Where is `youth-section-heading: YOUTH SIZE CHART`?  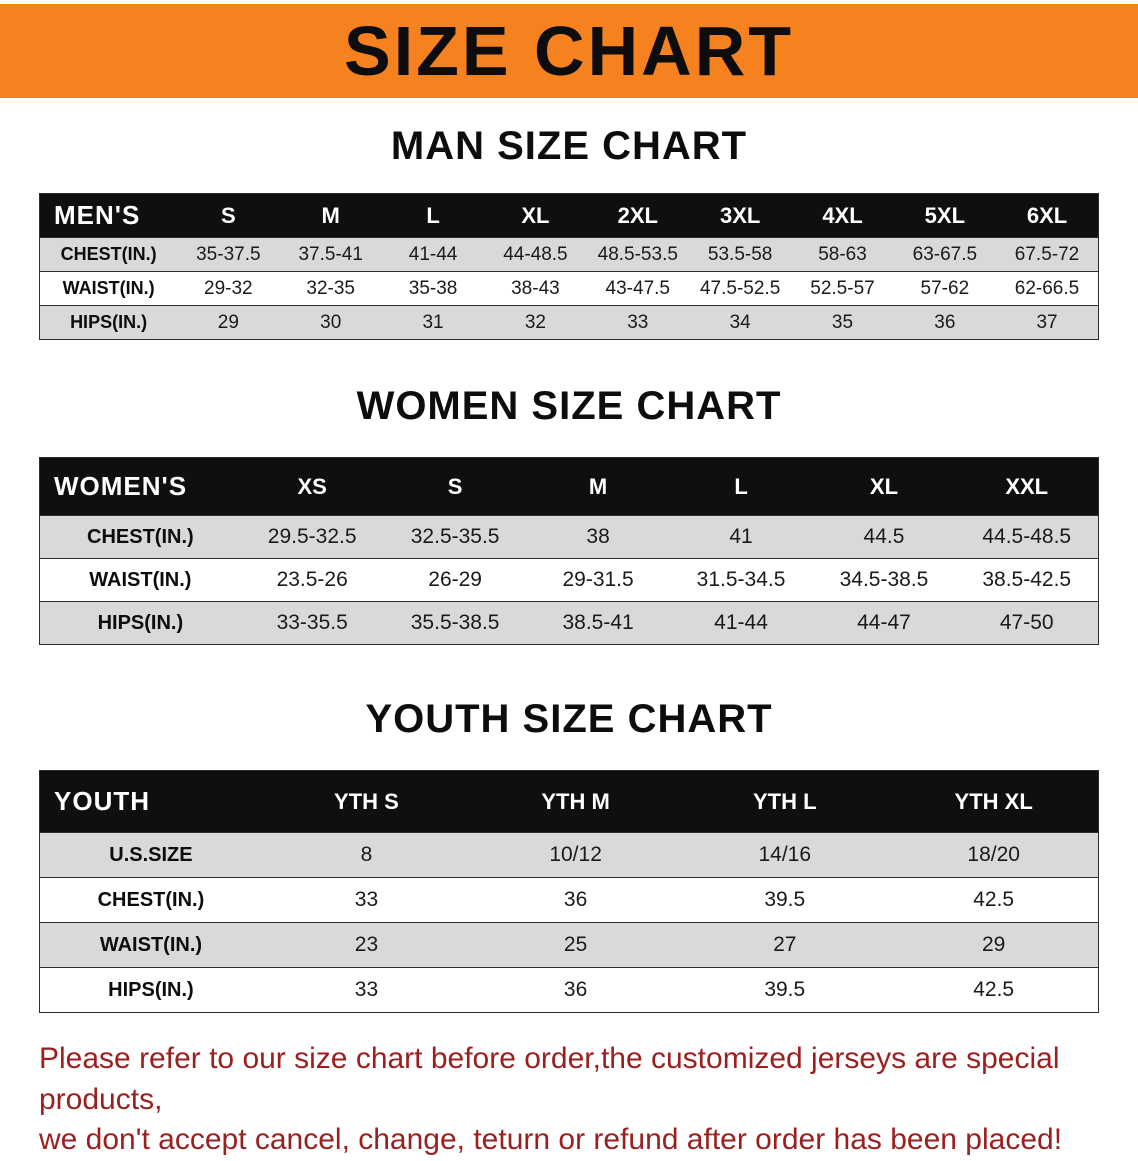
youth-section-heading: YOUTH SIZE CHART is located at coordinates (569, 719).